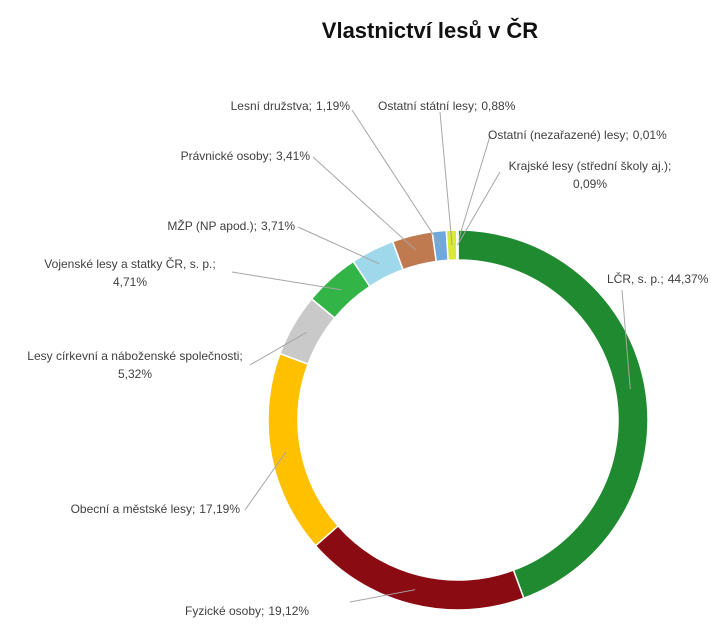 This screenshot has width=711, height=626. I want to click on category-label: Lesy církevní a náboženské společnosti;, so click(134, 356).